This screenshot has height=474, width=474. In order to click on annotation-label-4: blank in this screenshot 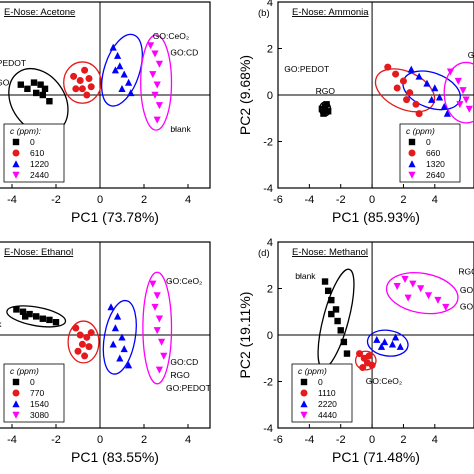, I will do `click(180, 129)`.